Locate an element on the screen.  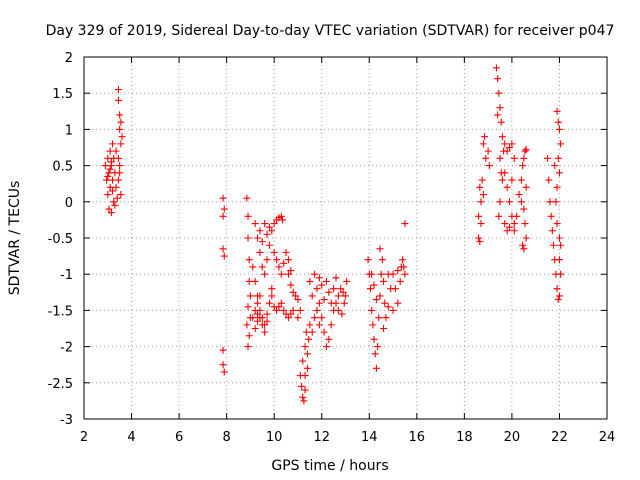
x-tick-label: 22 is located at coordinates (559, 437).